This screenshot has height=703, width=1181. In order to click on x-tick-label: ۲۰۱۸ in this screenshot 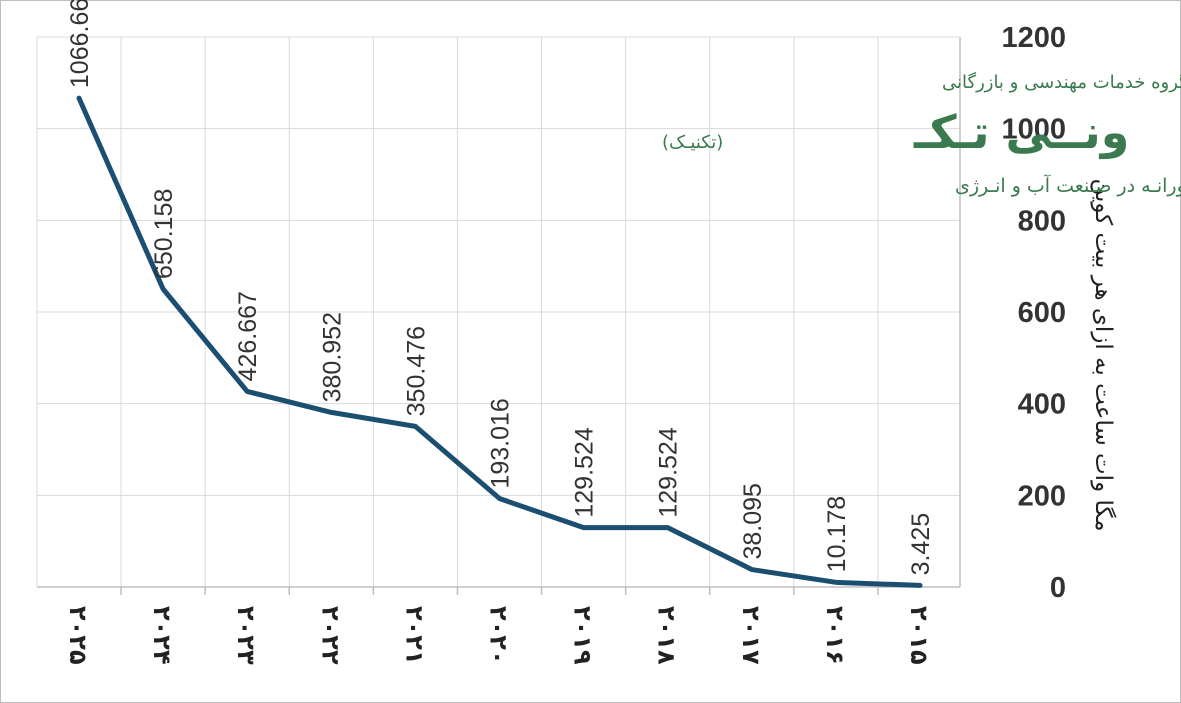, I will do `click(667, 635)`.